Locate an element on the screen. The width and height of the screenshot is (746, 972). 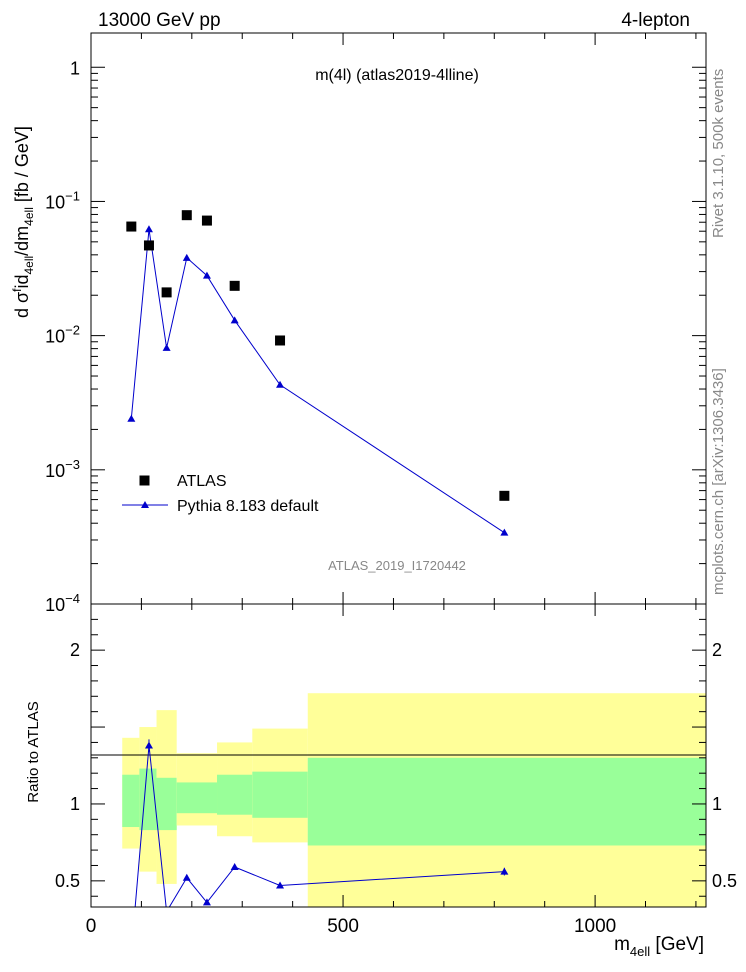
x-tick-label: 500 is located at coordinates (343, 926).